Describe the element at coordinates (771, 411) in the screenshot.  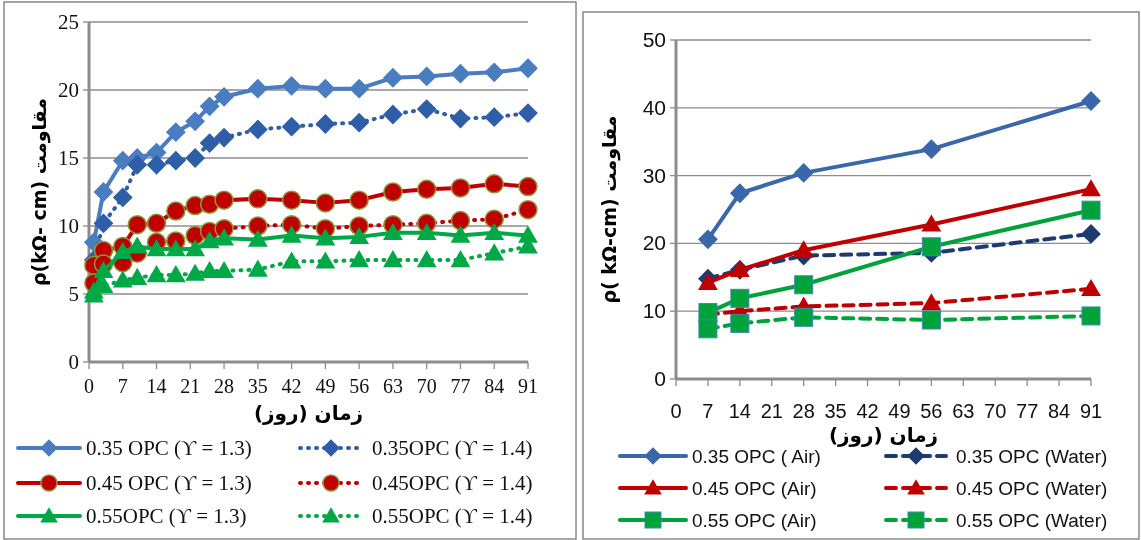
I see `x-tick-label: 21` at that location.